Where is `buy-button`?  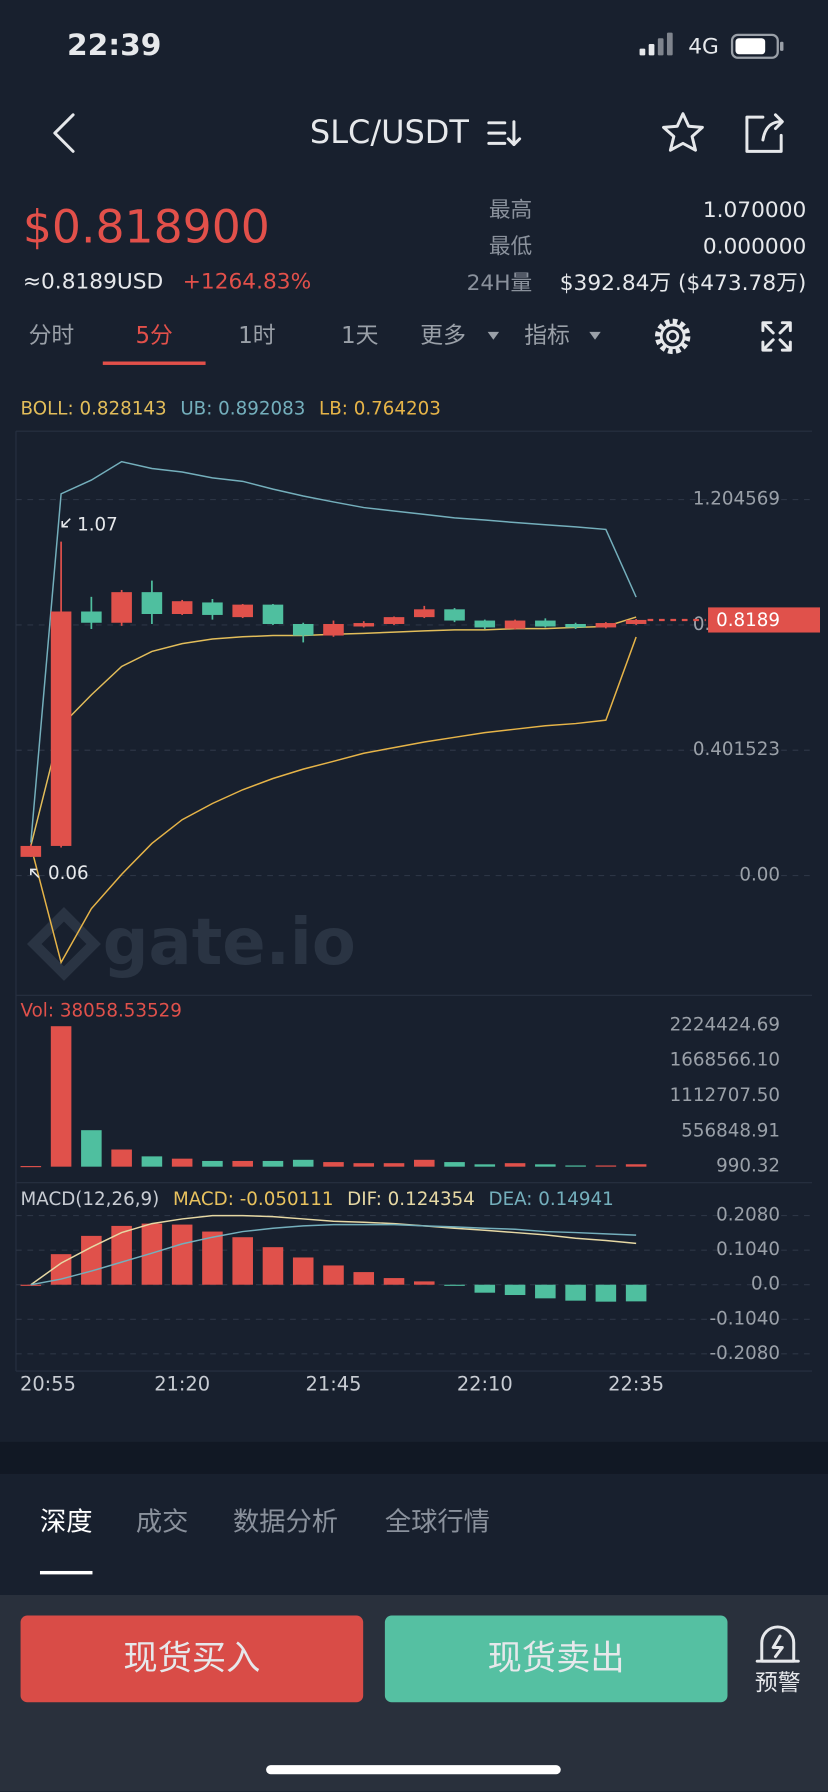
buy-button is located at coordinates (192, 1659).